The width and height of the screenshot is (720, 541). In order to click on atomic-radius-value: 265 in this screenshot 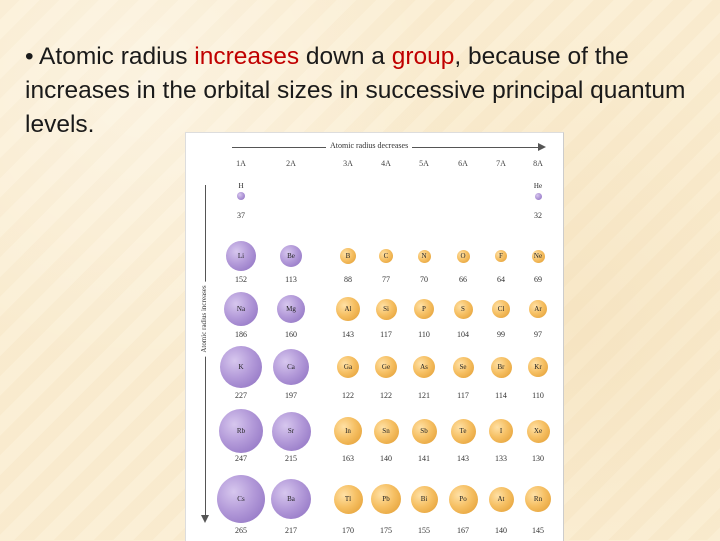, I will do `click(241, 530)`.